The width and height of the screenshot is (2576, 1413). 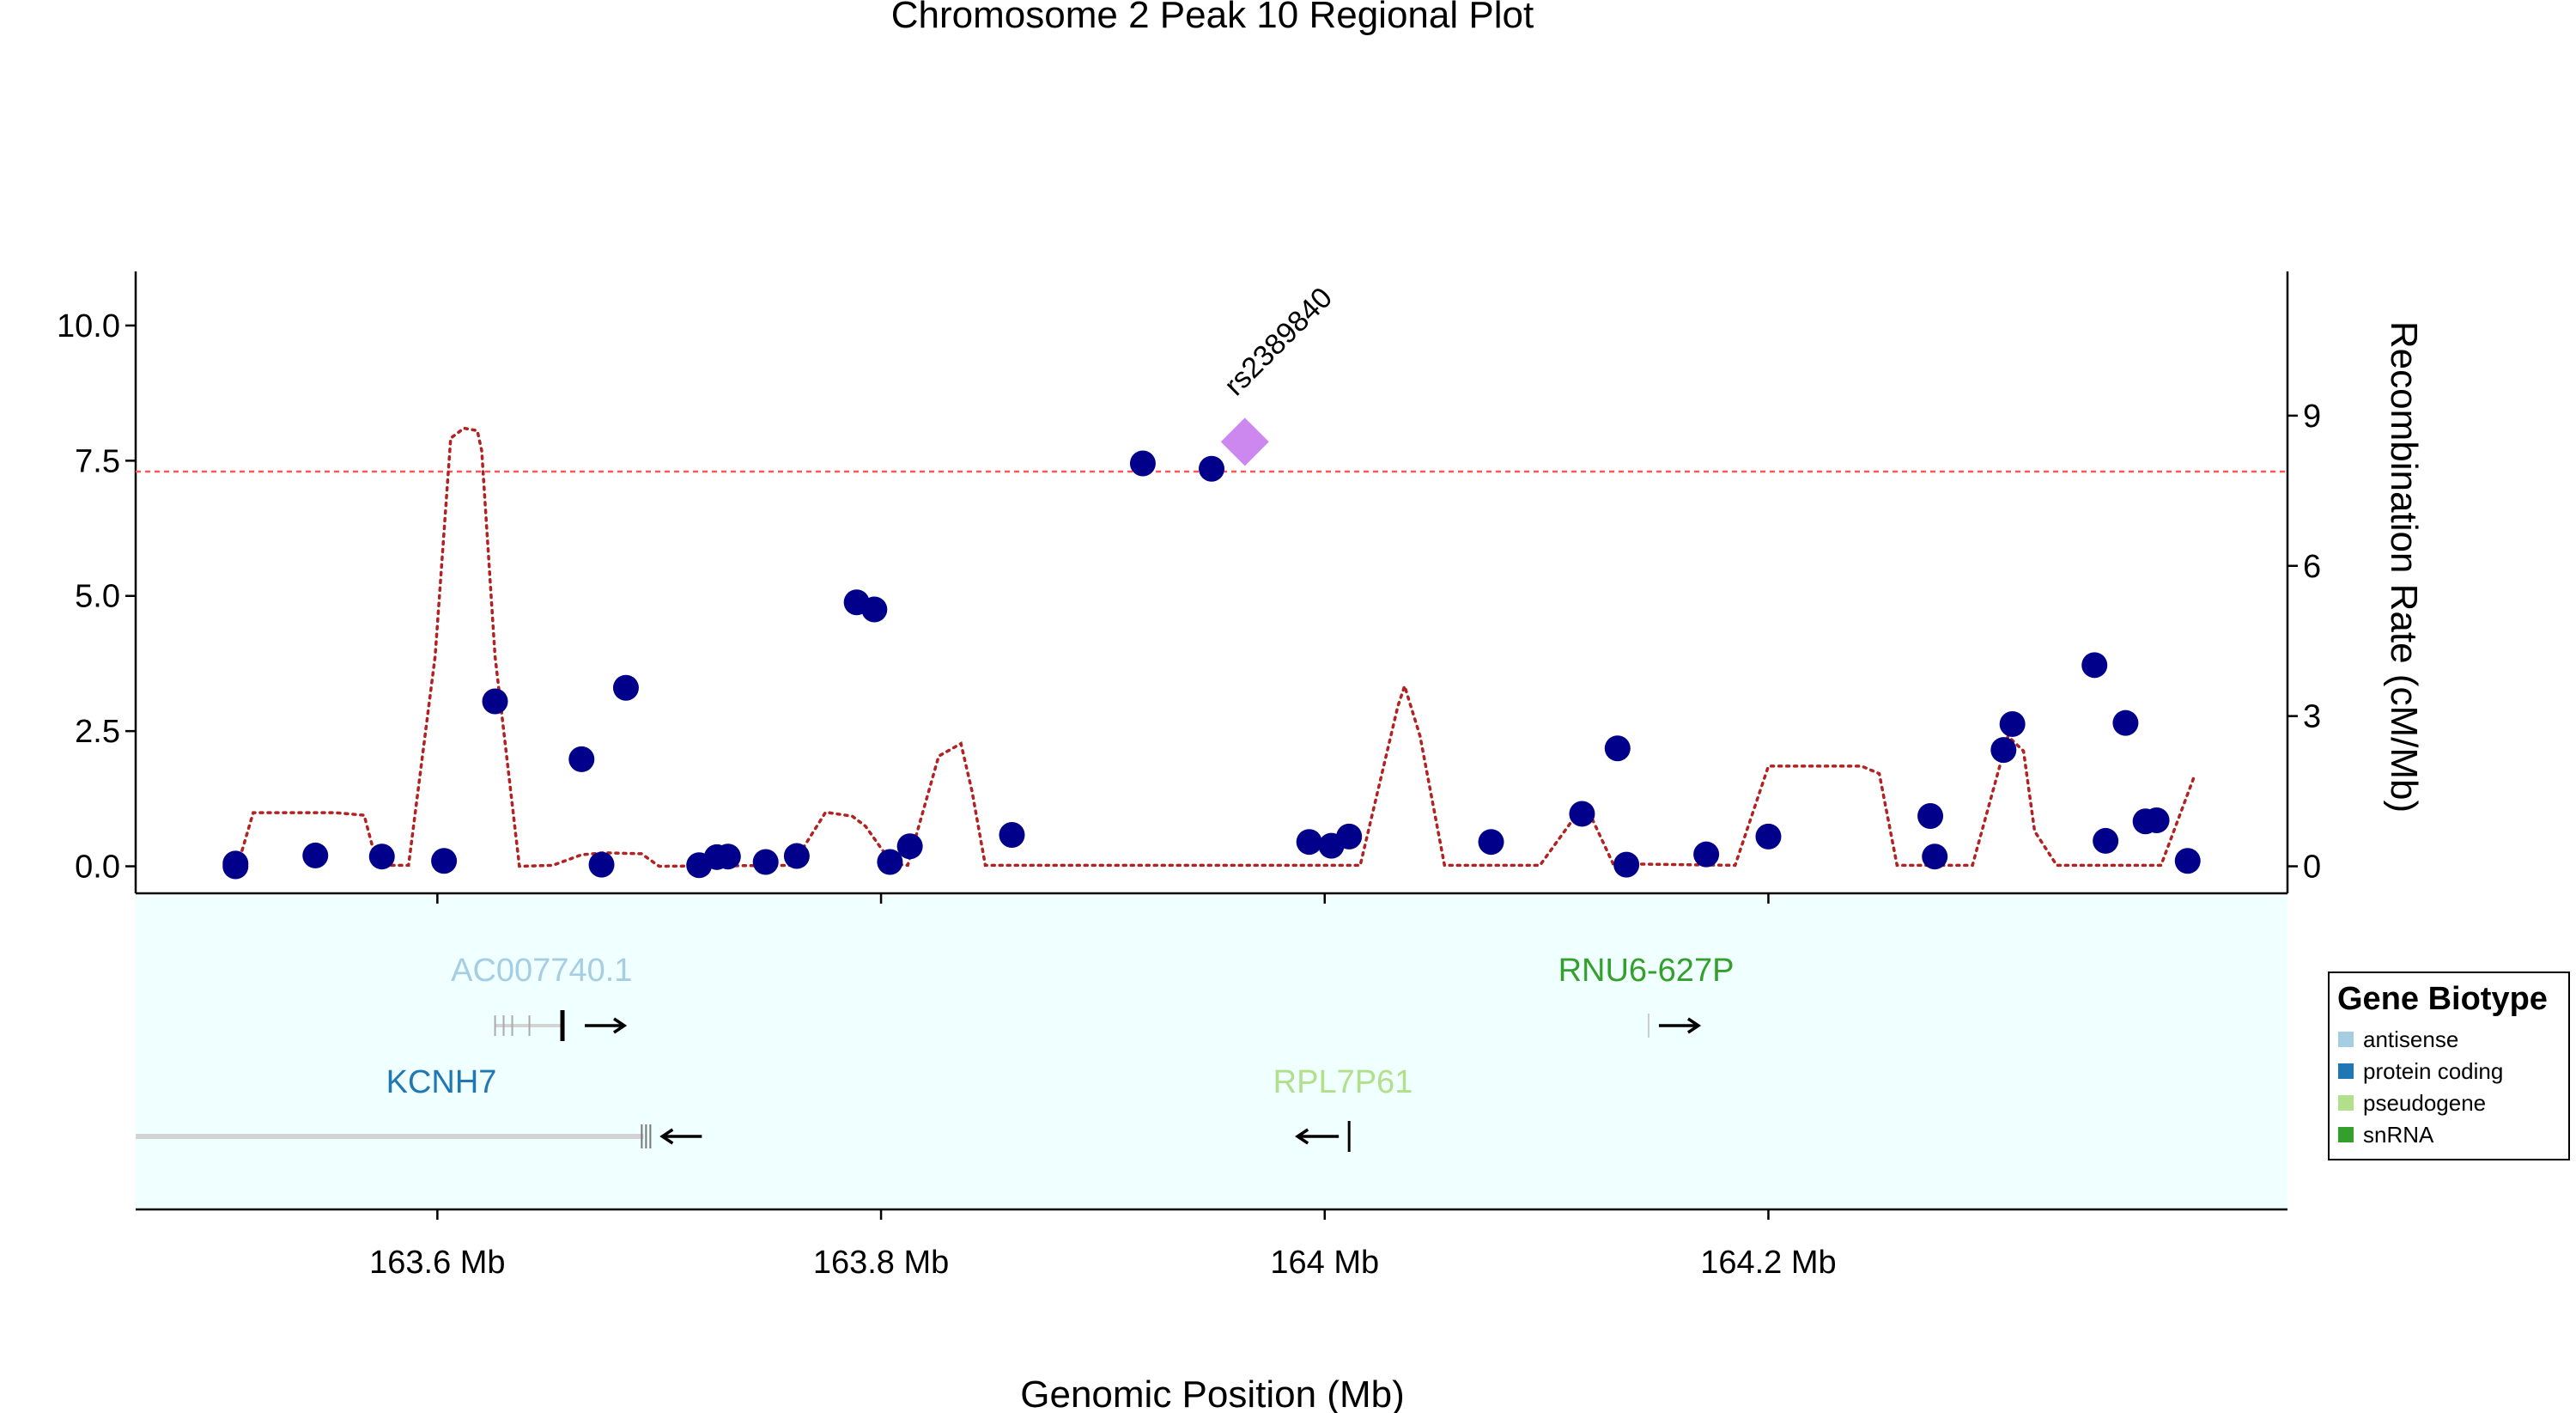 What do you see at coordinates (2312, 717) in the screenshot?
I see `y2-tick-label: 3` at bounding box center [2312, 717].